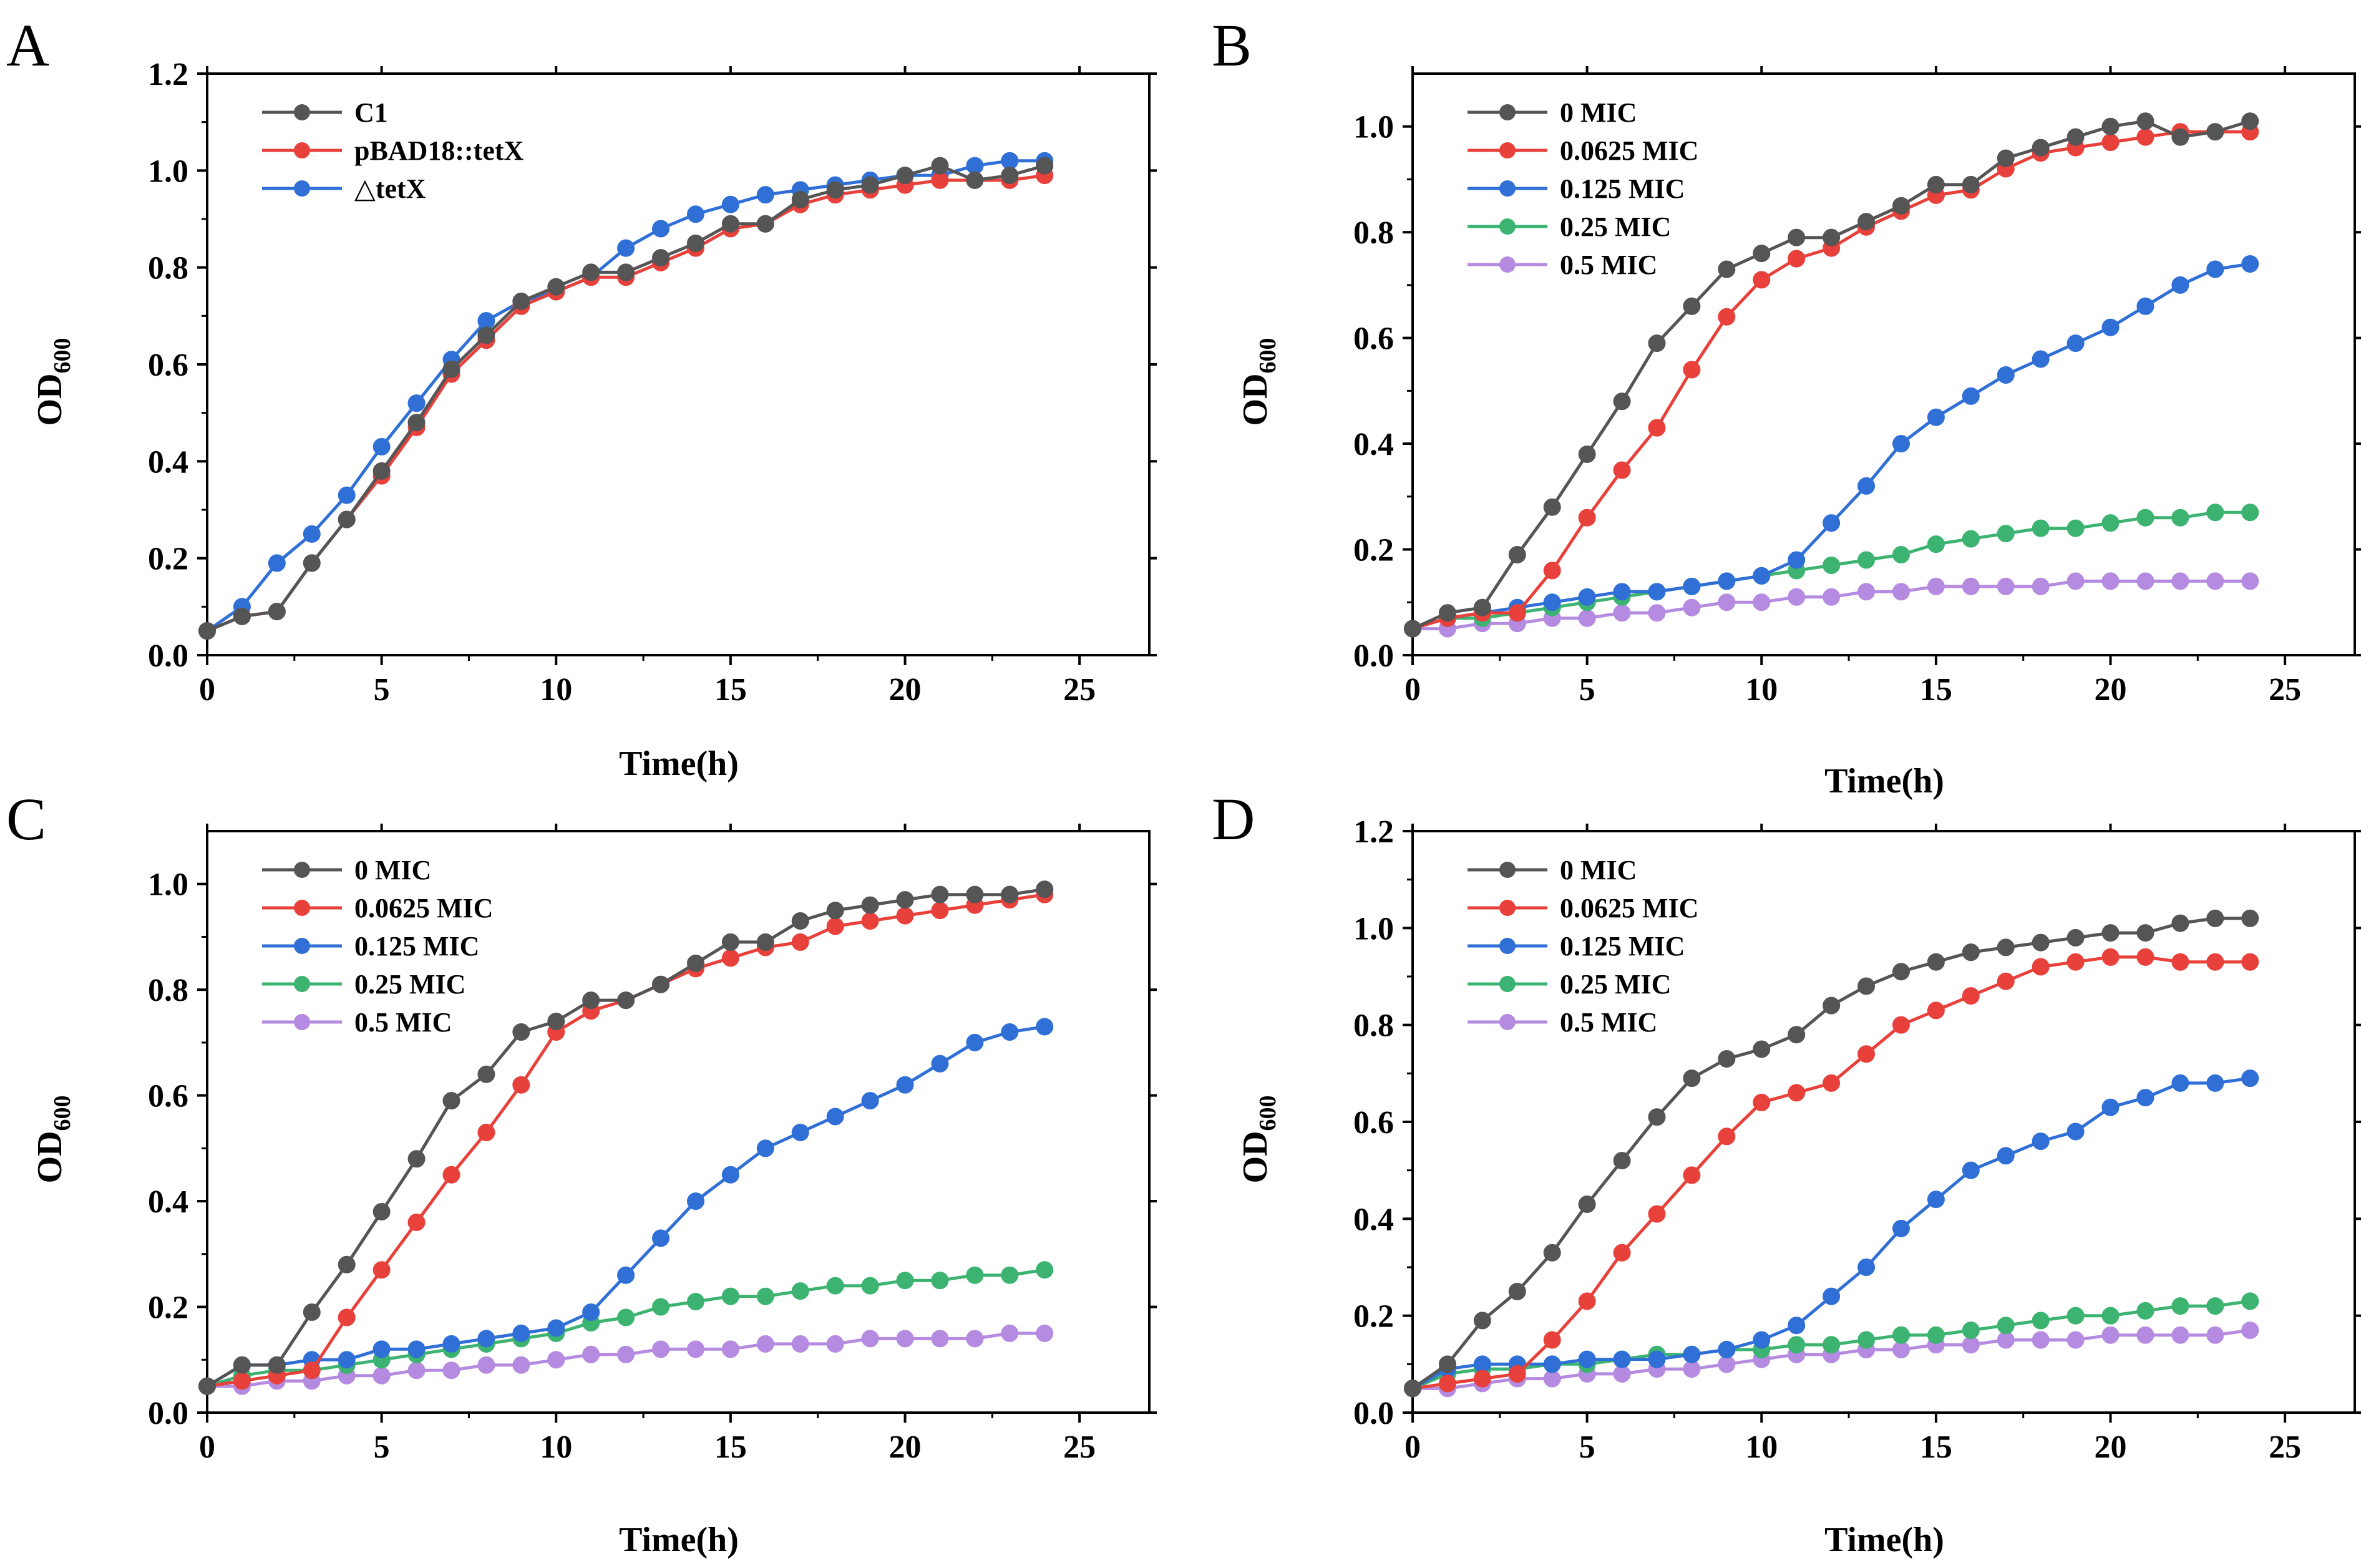 The width and height of the screenshot is (2361, 1568). Describe the element at coordinates (1373, 233) in the screenshot. I see `y-tick-label: 0.8` at that location.